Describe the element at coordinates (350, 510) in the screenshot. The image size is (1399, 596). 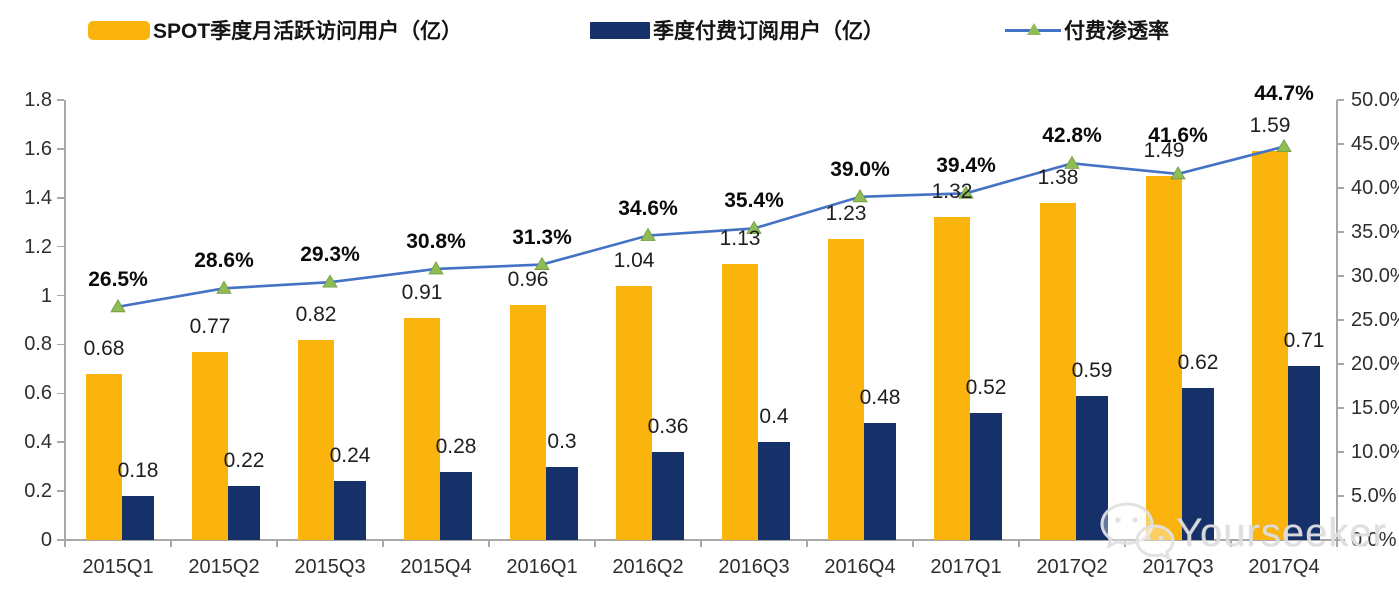
I see `bar-subs-2015Q3` at that location.